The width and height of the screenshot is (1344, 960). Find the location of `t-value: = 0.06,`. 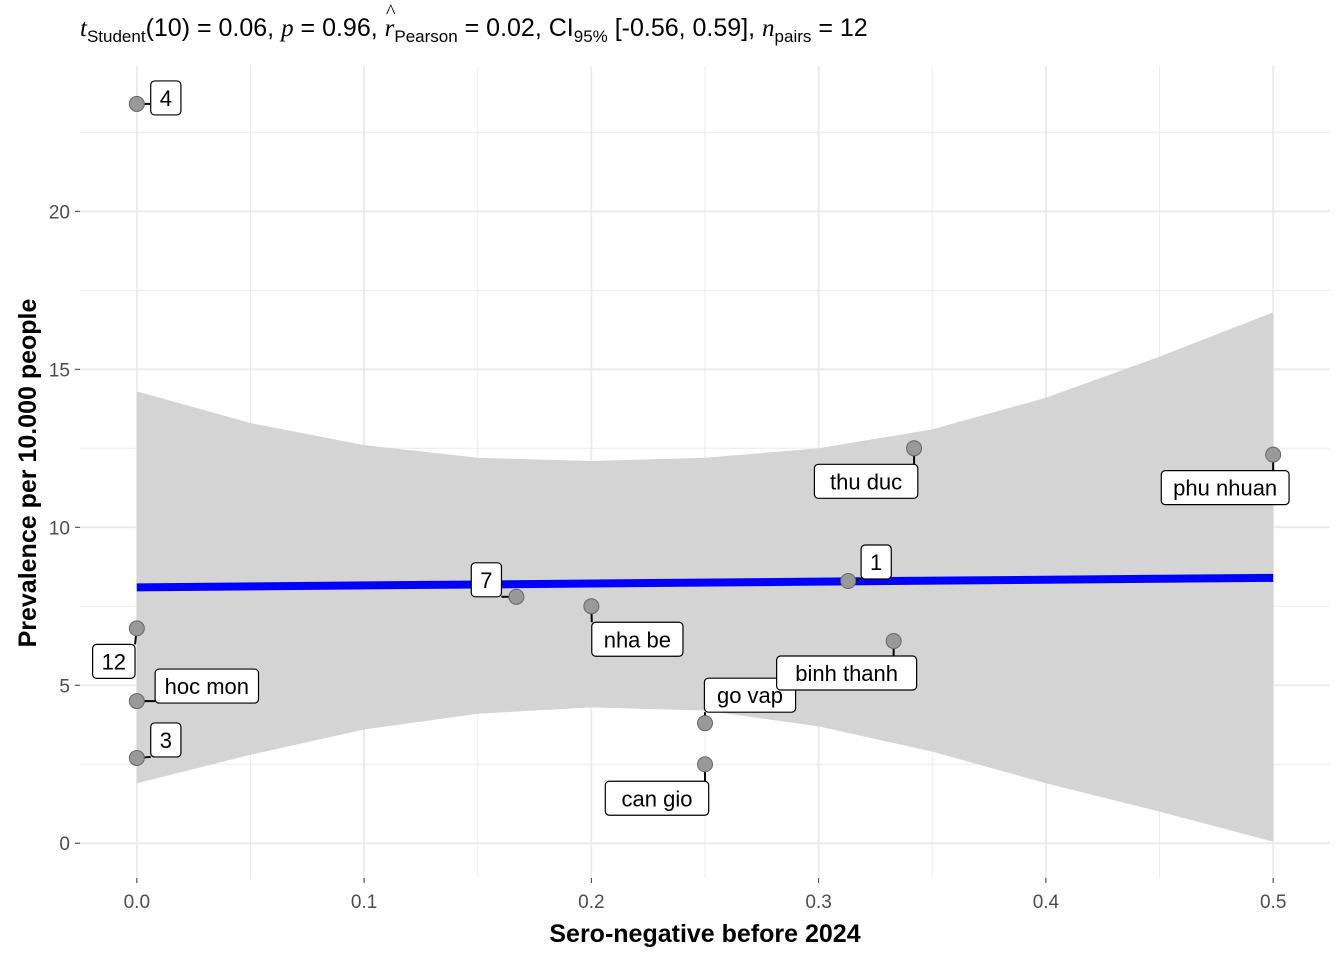

t-value: = 0.06, is located at coordinates (236, 28).